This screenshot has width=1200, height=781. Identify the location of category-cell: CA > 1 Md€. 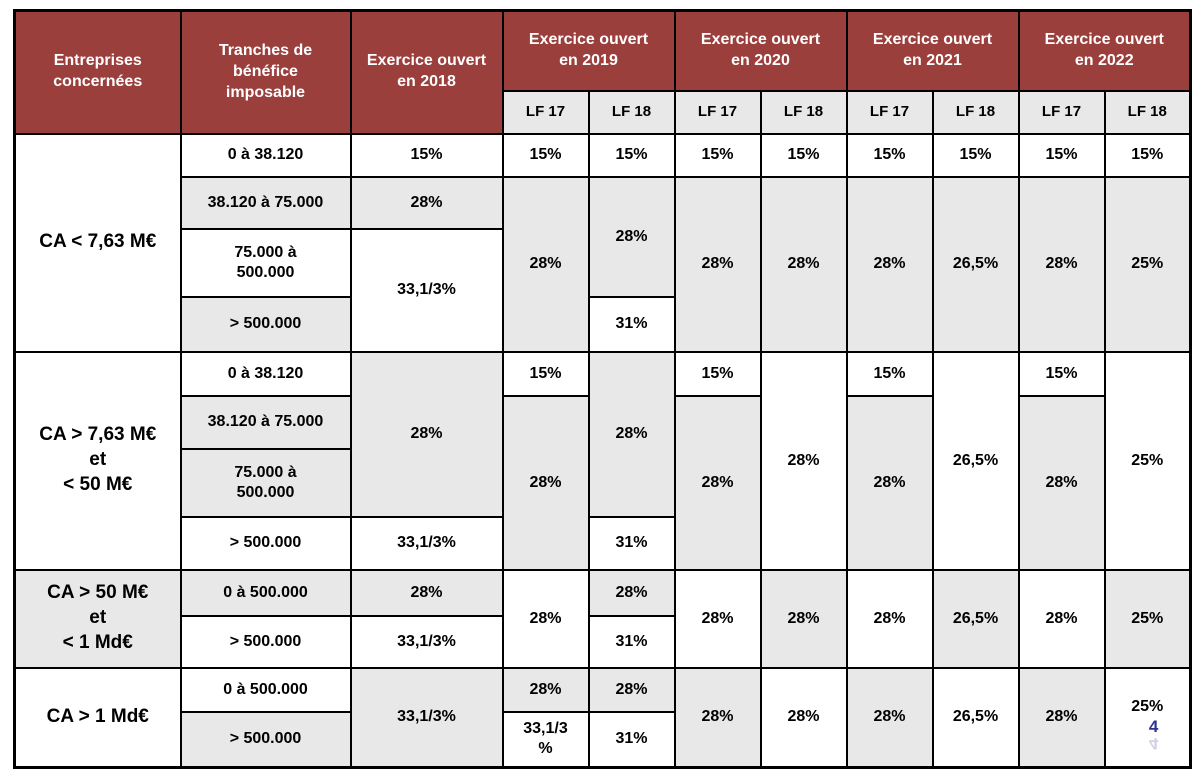
(97, 717).